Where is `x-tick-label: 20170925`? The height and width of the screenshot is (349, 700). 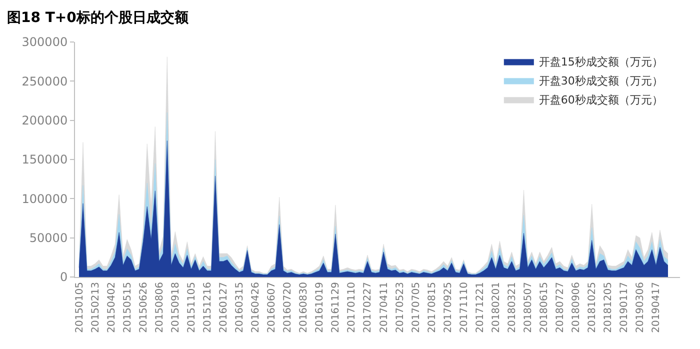
x-tick-label: 20170925 is located at coordinates (448, 307).